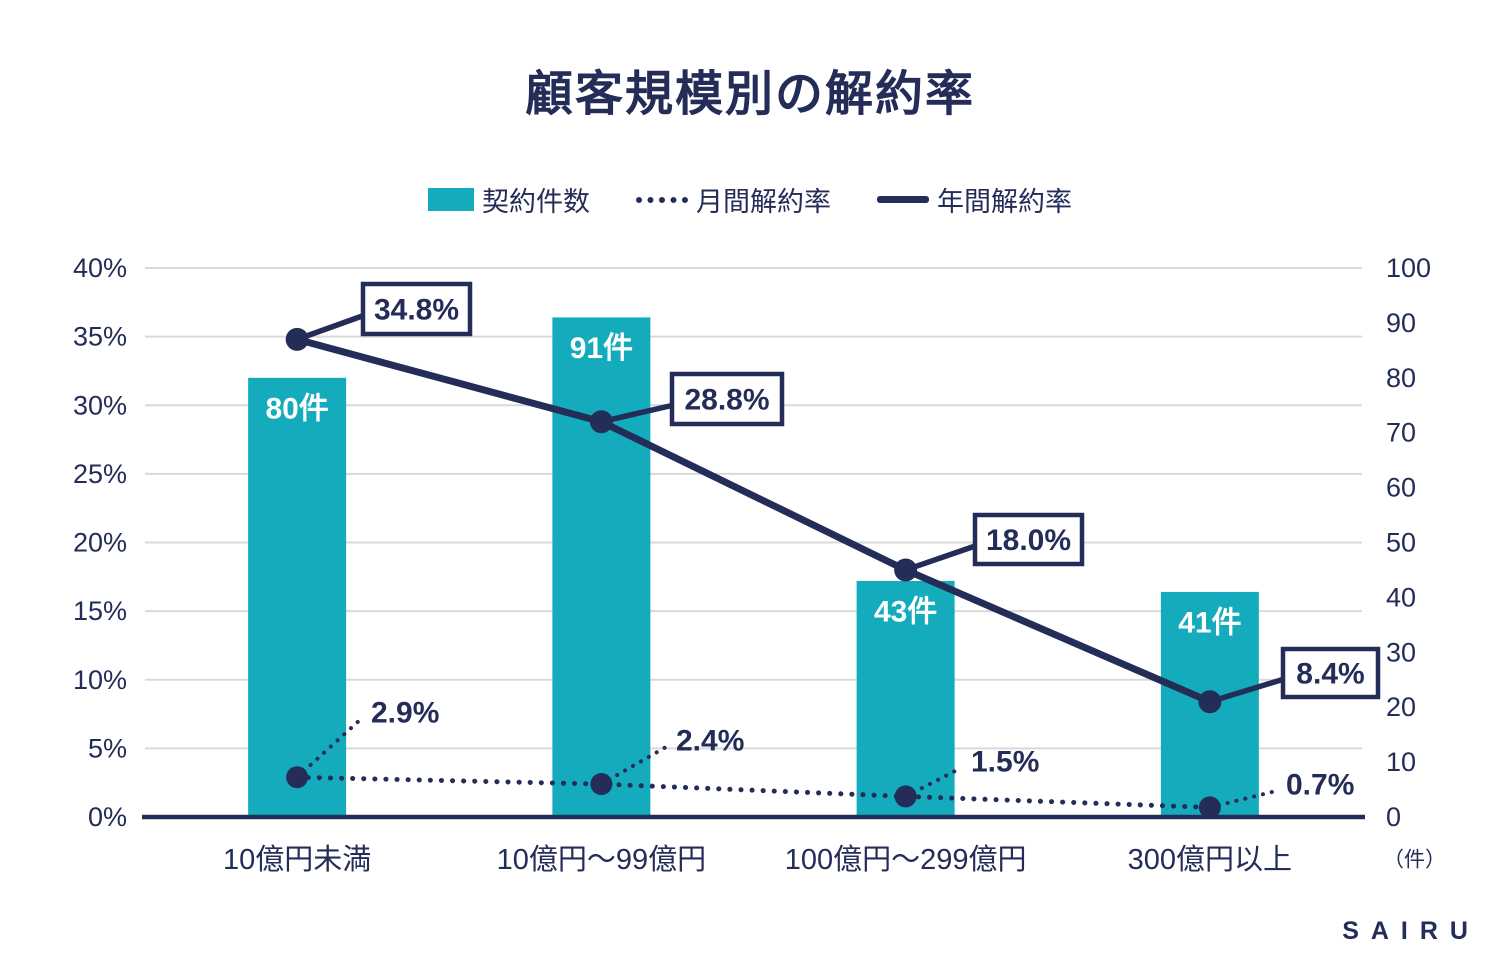 This screenshot has width=1500, height=966. I want to click on bar-legend-symbol, so click(451, 199).